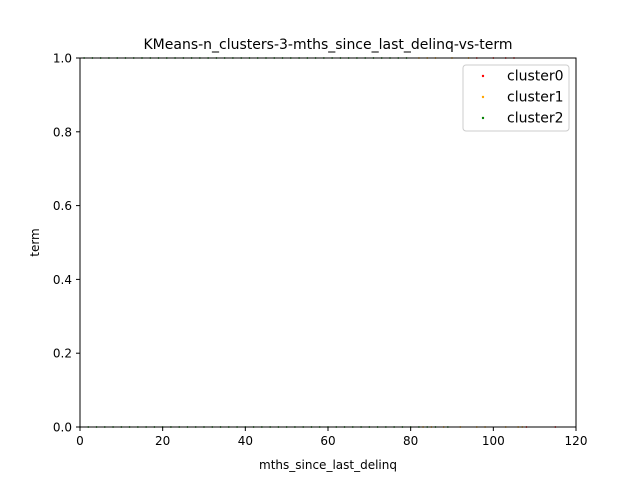 Image resolution: width=640 pixels, height=484 pixels. Describe the element at coordinates (535, 119) in the screenshot. I see `legend-label: cluster2` at that location.